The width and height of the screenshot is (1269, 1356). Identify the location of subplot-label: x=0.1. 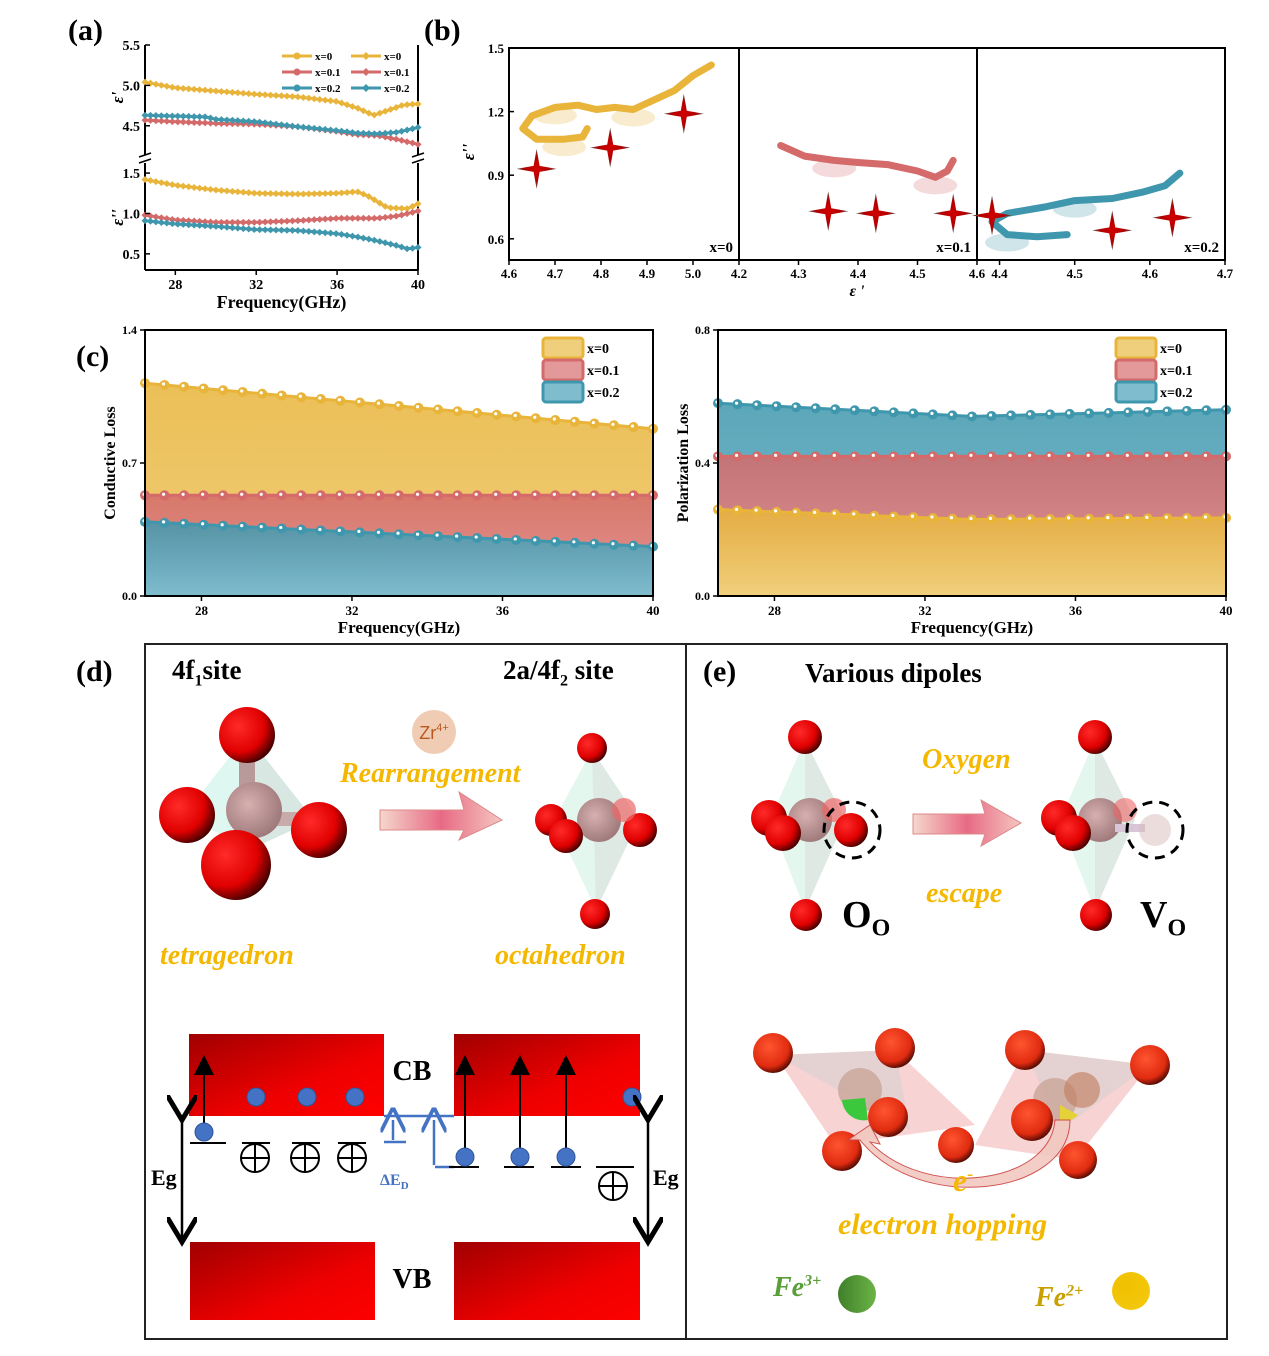
(953, 248).